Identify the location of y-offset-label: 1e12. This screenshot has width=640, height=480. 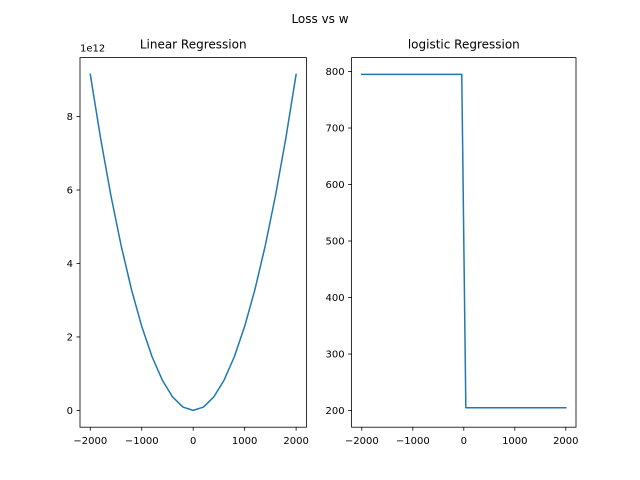
(92, 49).